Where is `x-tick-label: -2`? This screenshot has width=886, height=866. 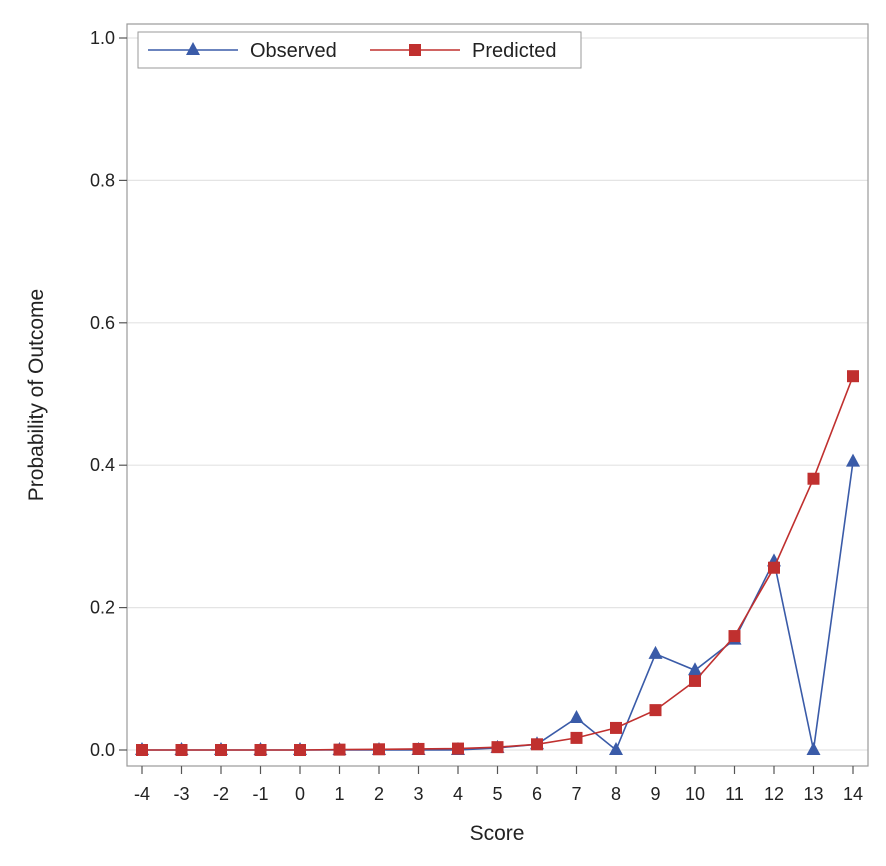
x-tick-label: -2 is located at coordinates (221, 794).